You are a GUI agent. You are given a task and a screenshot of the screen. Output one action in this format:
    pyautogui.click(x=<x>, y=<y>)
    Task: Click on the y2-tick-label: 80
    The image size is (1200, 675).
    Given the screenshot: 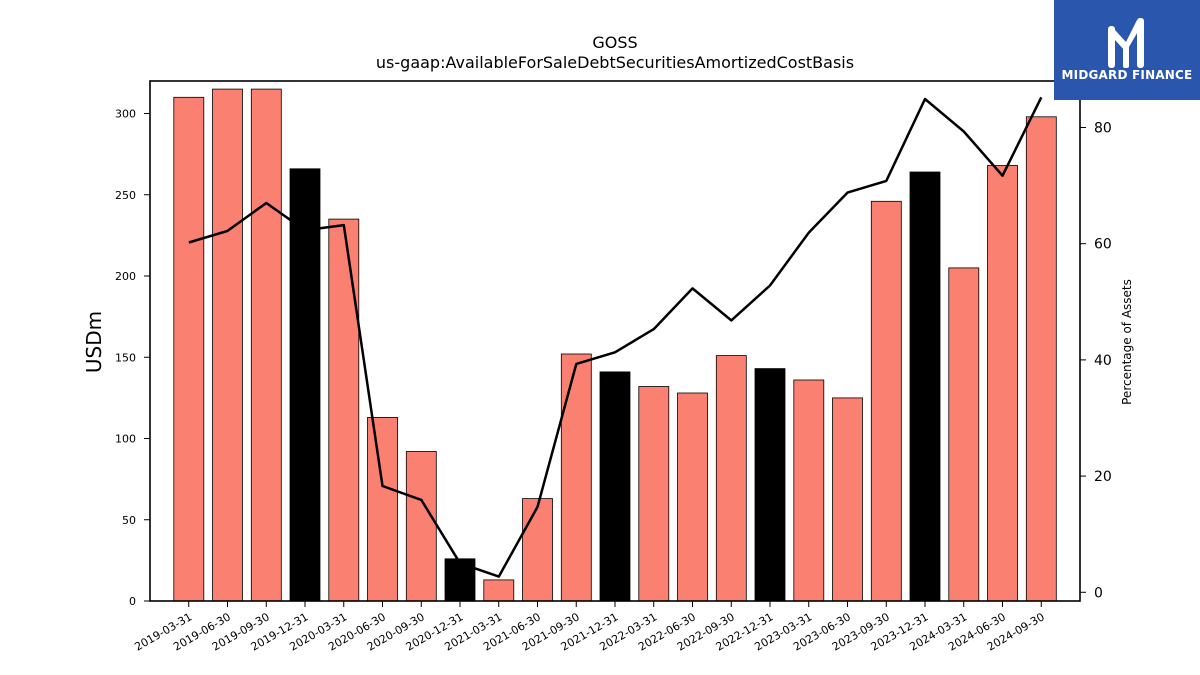 What is the action you would take?
    pyautogui.click(x=1103, y=128)
    